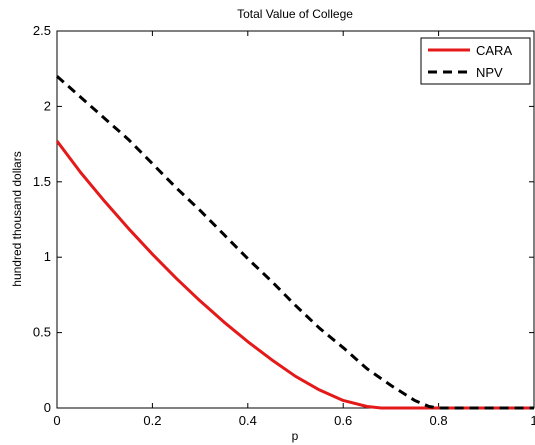 The image size is (535, 445). Describe the element at coordinates (42, 30) in the screenshot. I see `y-tick-label: 2.5` at that location.